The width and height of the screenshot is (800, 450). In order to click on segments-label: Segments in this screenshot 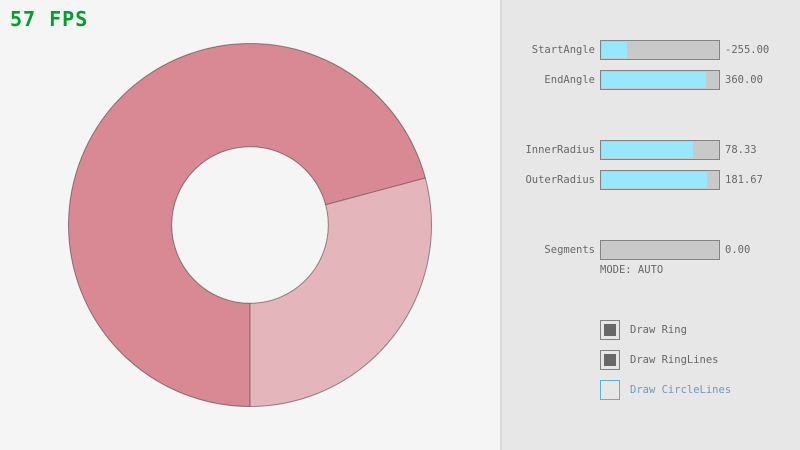, I will do `click(569, 250)`.